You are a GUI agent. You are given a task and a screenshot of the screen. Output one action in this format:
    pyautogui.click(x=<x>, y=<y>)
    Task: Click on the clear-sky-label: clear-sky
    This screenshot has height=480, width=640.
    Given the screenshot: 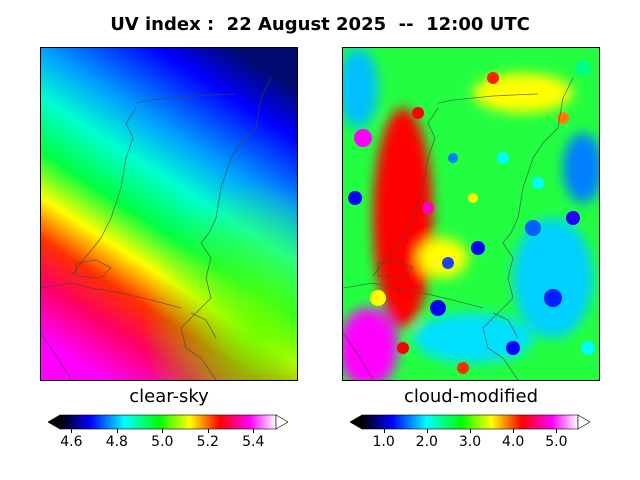 What is the action you would take?
    pyautogui.click(x=169, y=396)
    